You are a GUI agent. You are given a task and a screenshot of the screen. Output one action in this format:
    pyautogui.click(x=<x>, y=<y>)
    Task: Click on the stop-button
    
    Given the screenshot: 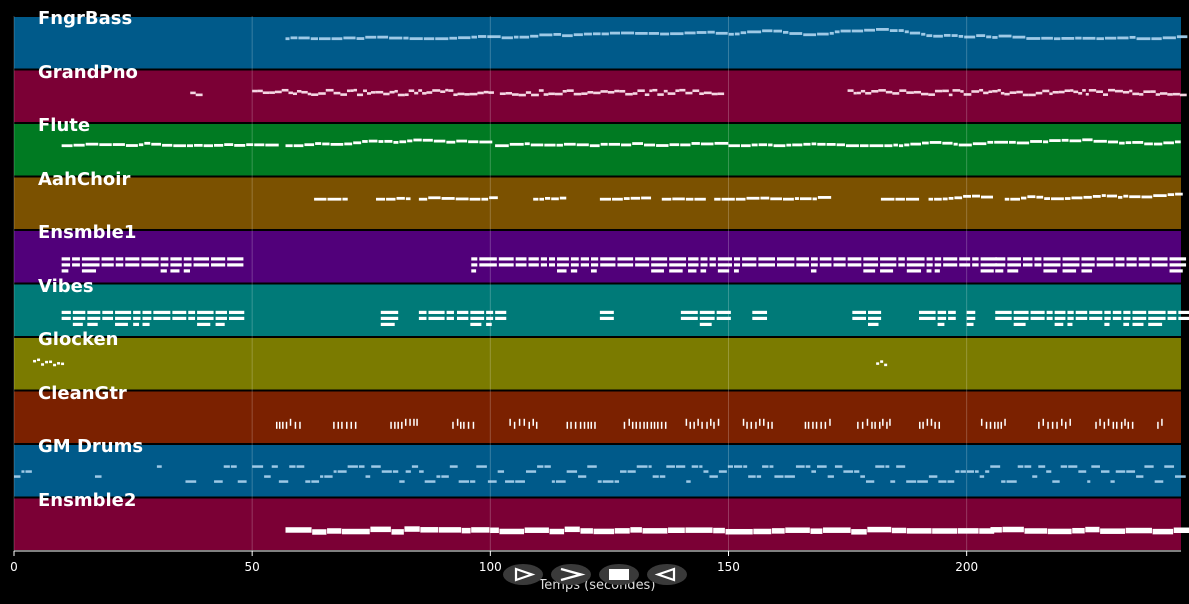 What is the action you would take?
    pyautogui.click(x=619, y=574)
    